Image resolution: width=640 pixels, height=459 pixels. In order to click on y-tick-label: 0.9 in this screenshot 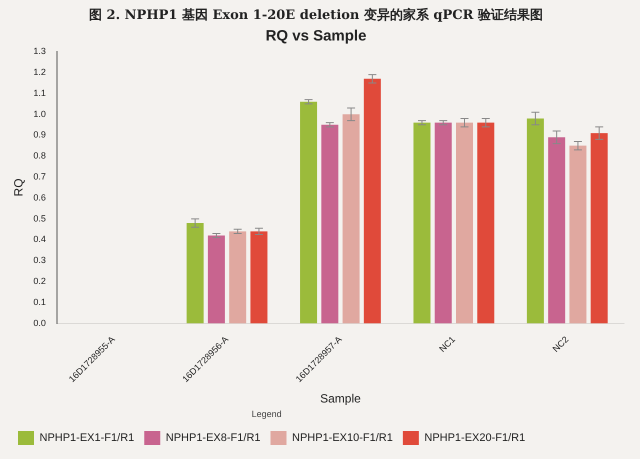, I will do `click(39, 135)`.